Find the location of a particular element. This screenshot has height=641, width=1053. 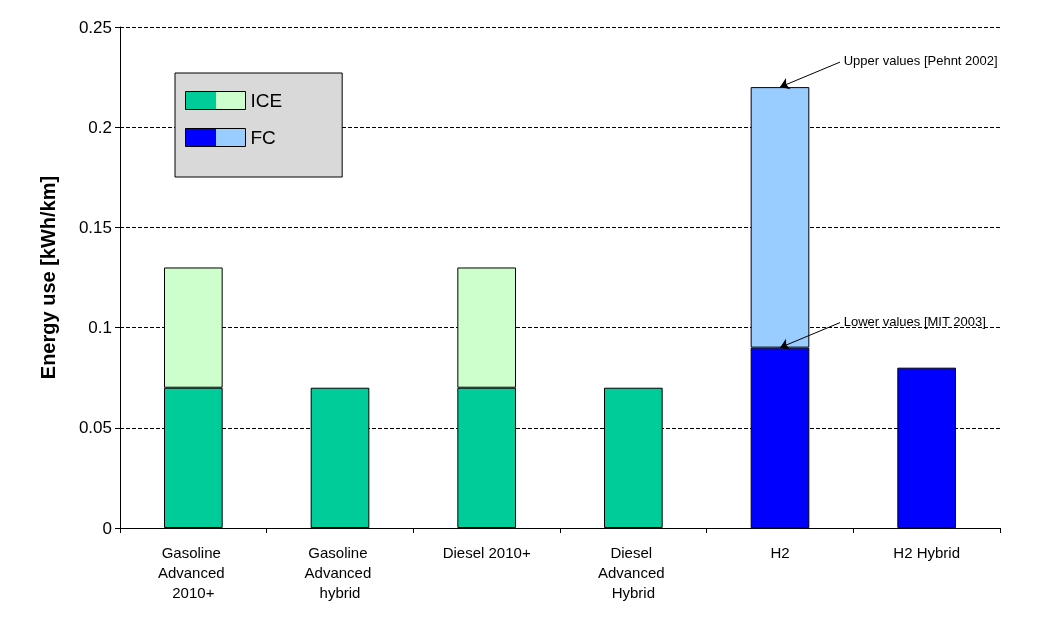

legend-label: ICE is located at coordinates (266, 100).